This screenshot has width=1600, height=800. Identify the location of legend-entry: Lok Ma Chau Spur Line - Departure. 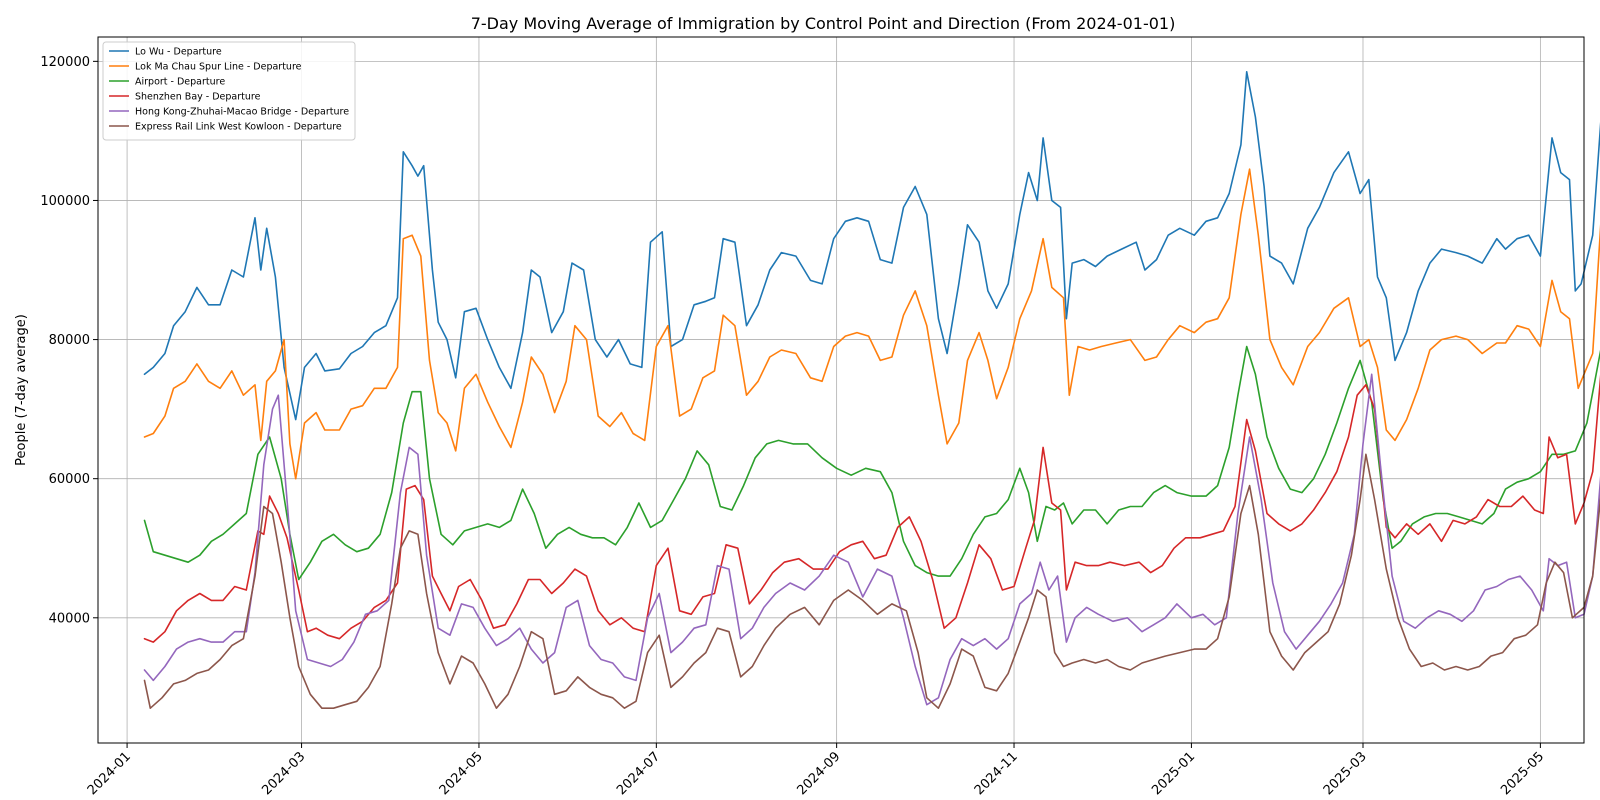
(218, 67).